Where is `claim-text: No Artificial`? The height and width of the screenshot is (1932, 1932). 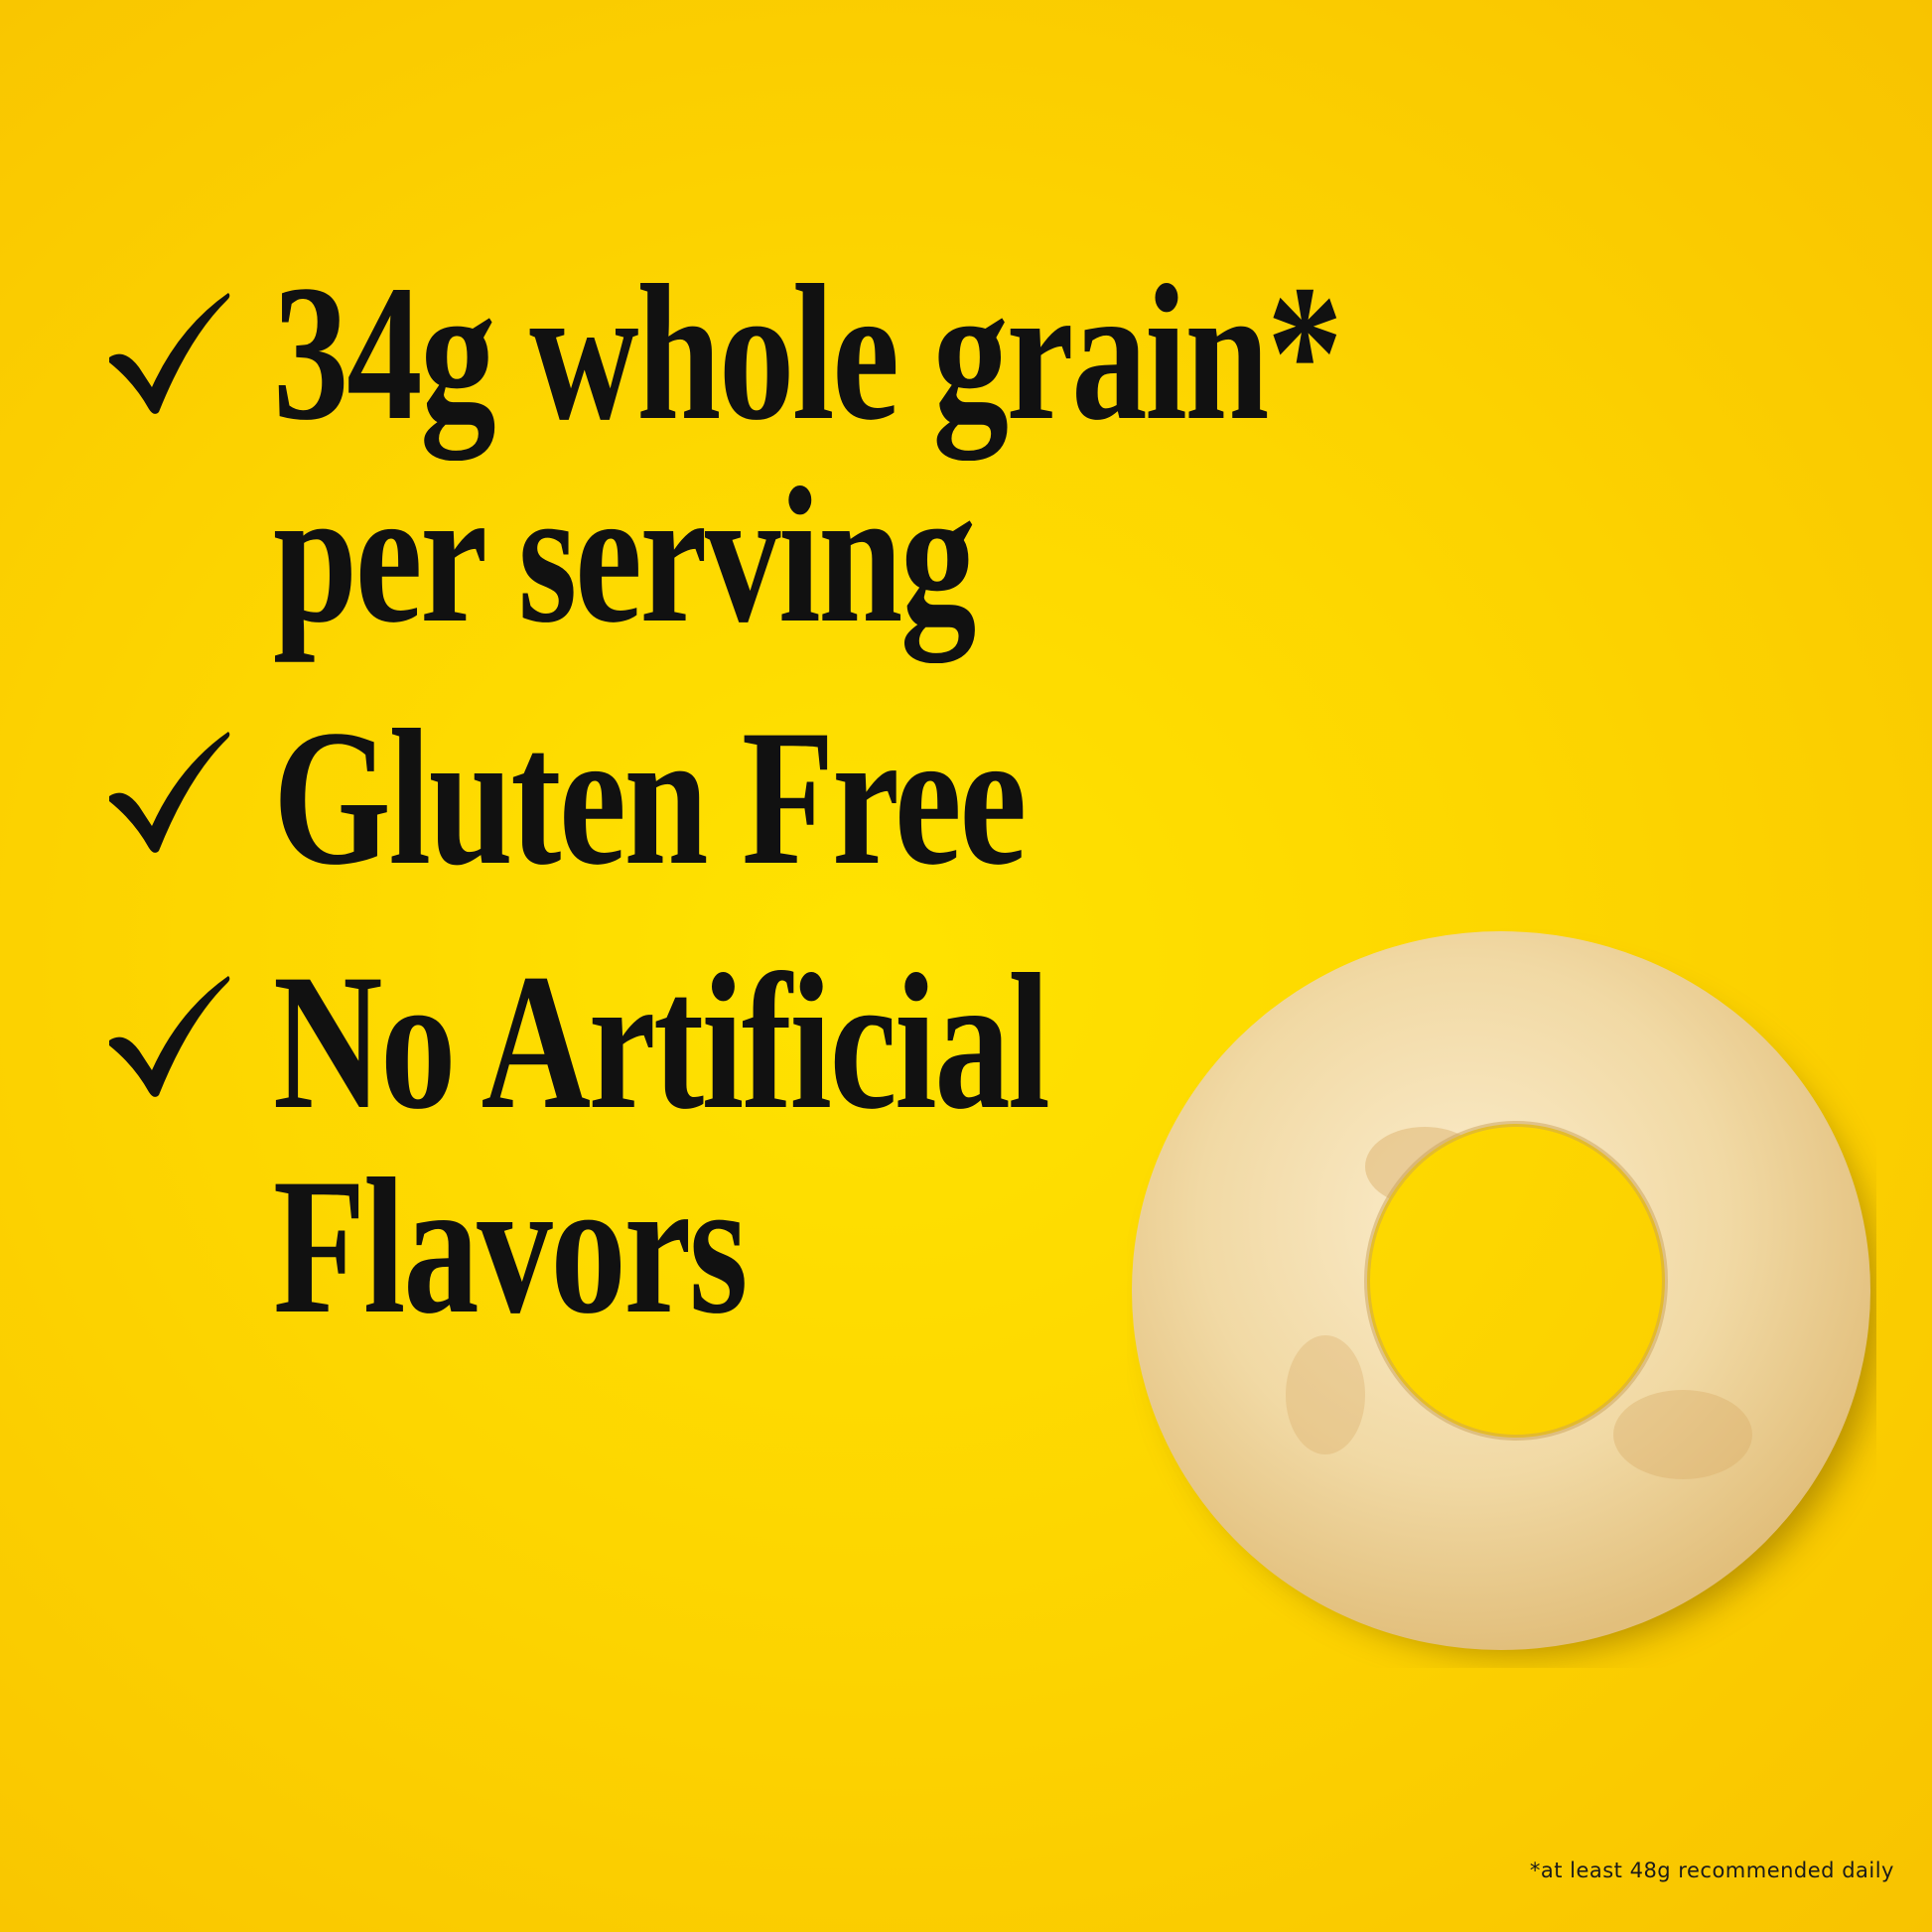 claim-text: No Artificial is located at coordinates (662, 1042).